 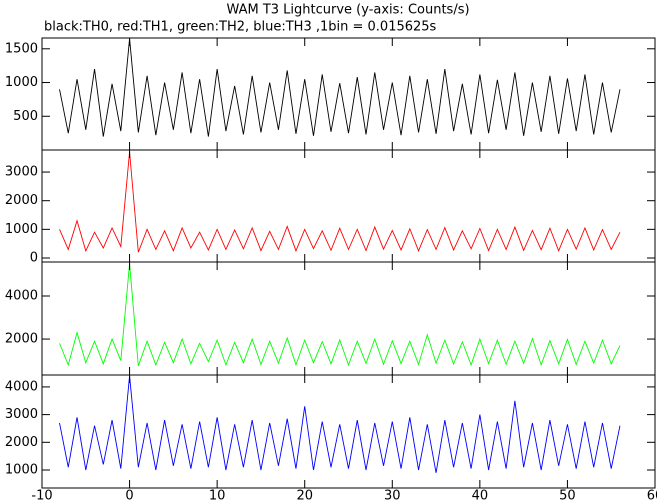 What do you see at coordinates (34, 257) in the screenshot?
I see `y-tick-label: 0` at bounding box center [34, 257].